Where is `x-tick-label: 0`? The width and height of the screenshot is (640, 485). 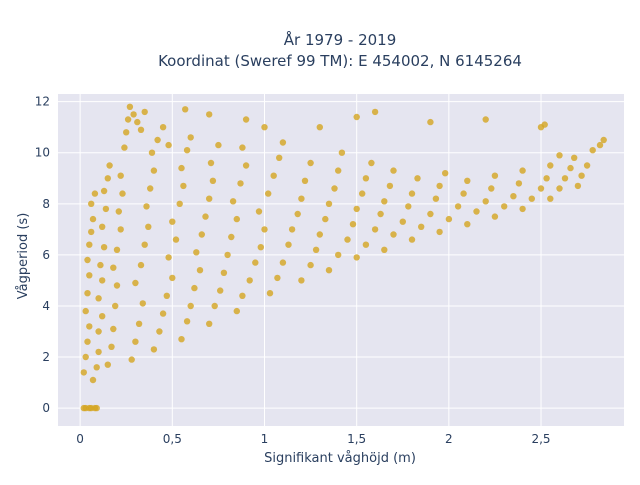 x-tick-label: 0 is located at coordinates (80, 439).